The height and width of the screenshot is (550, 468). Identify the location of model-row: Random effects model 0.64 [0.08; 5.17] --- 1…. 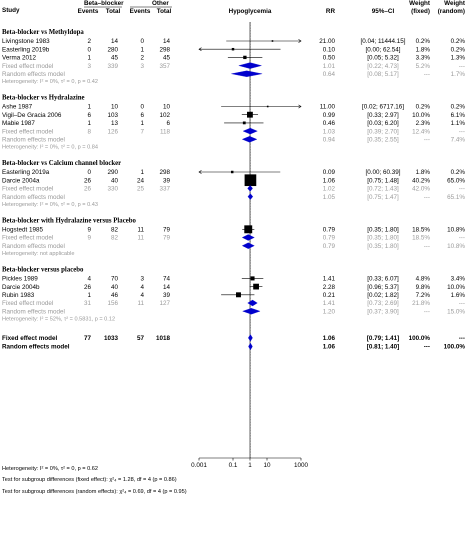
(233, 74).